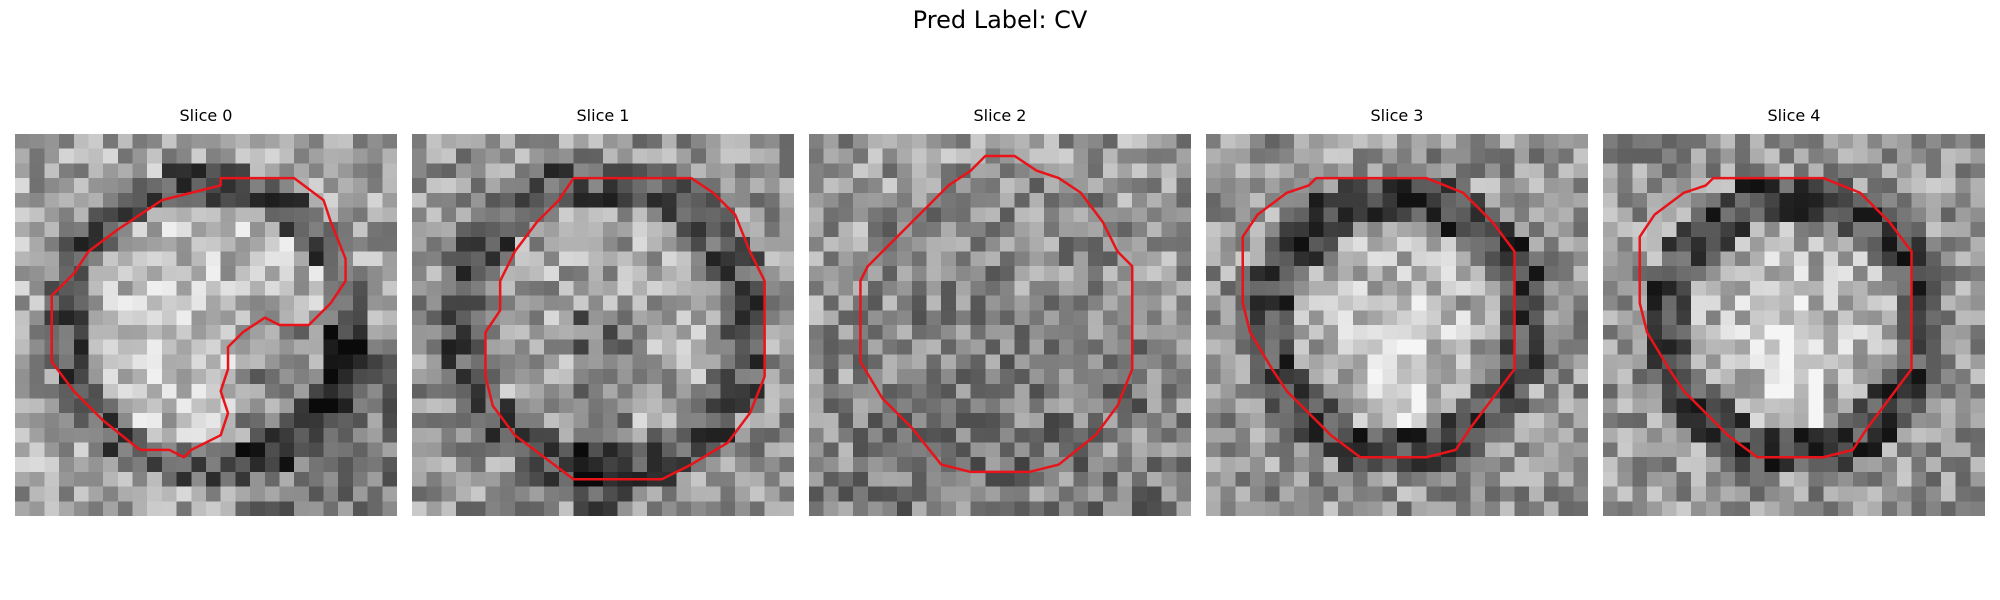 The height and width of the screenshot is (600, 2000). Describe the element at coordinates (1000, 20) in the screenshot. I see `figure-title: Pred Label: CV` at that location.